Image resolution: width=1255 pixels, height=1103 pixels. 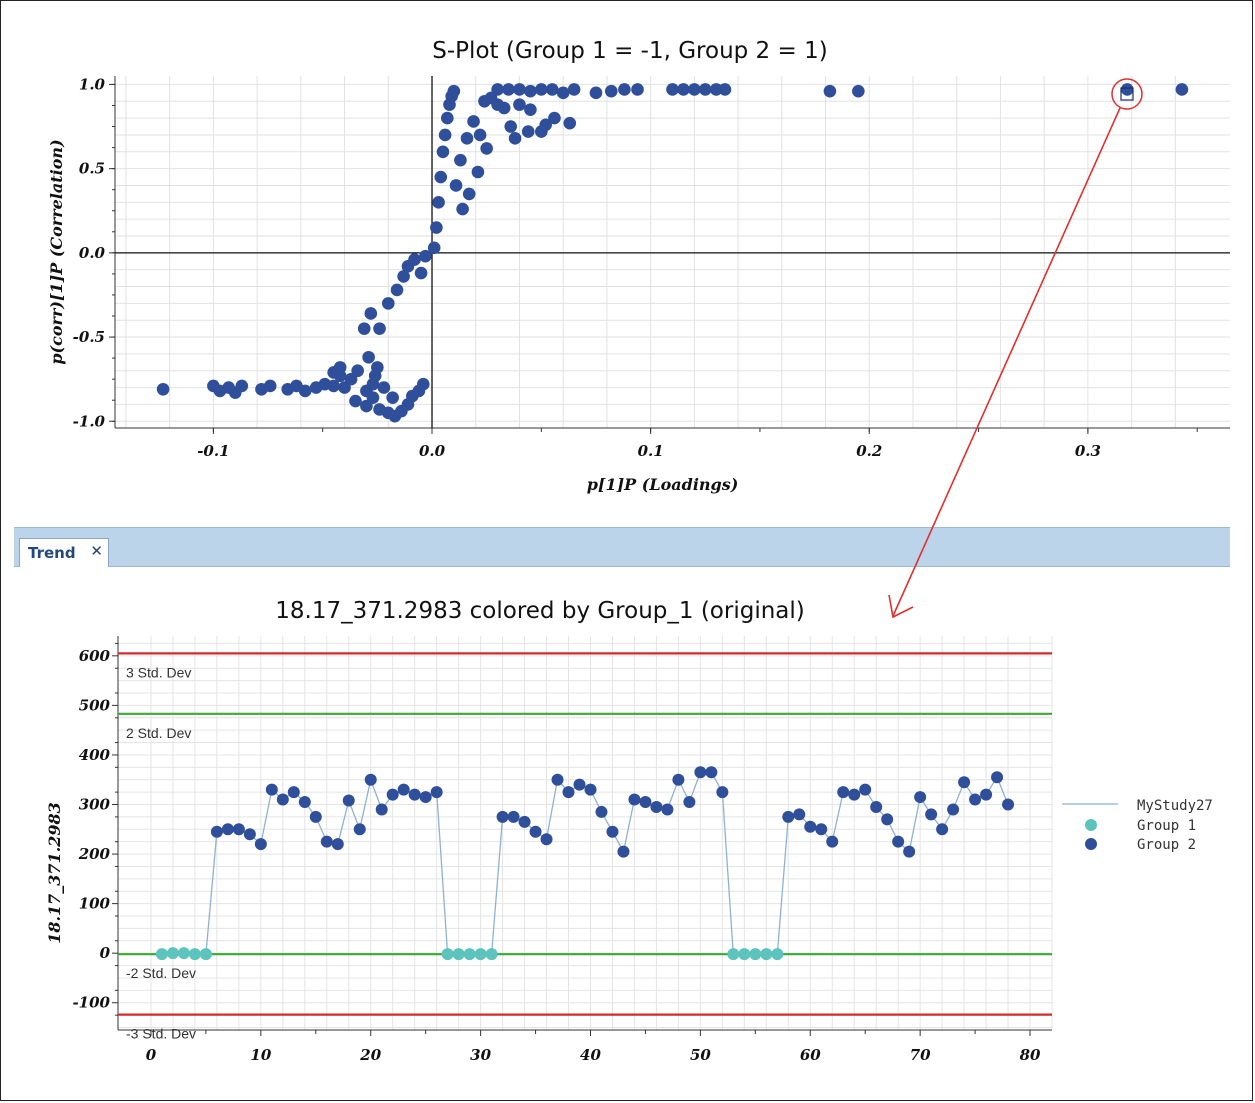 I want to click on x-tick-label: 0.1, so click(x=651, y=451).